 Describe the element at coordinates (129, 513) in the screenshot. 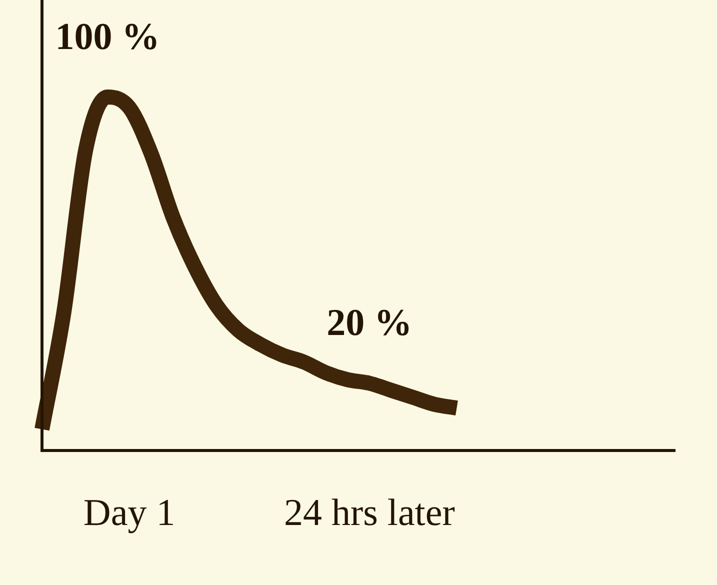

I see `x-tick-label: Day 1` at that location.